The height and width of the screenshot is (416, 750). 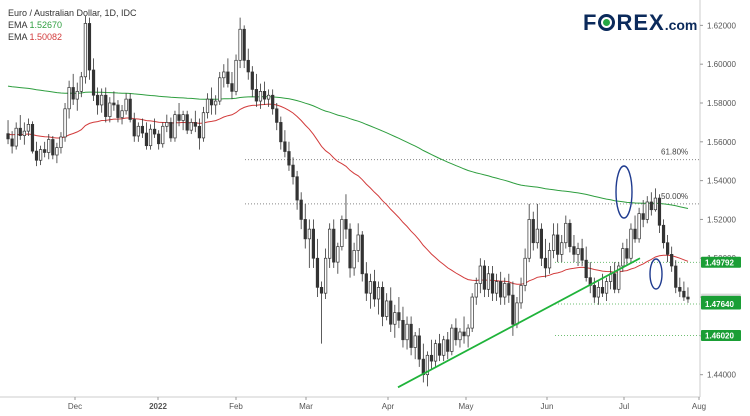 What do you see at coordinates (721, 219) in the screenshot?
I see `y-tick-label: 1.52000` at bounding box center [721, 219].